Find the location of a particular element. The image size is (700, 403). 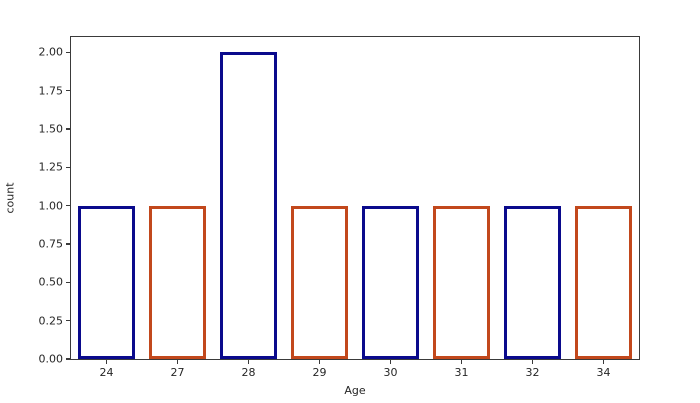

y-tick-label: 0.75 is located at coordinates (51, 244).